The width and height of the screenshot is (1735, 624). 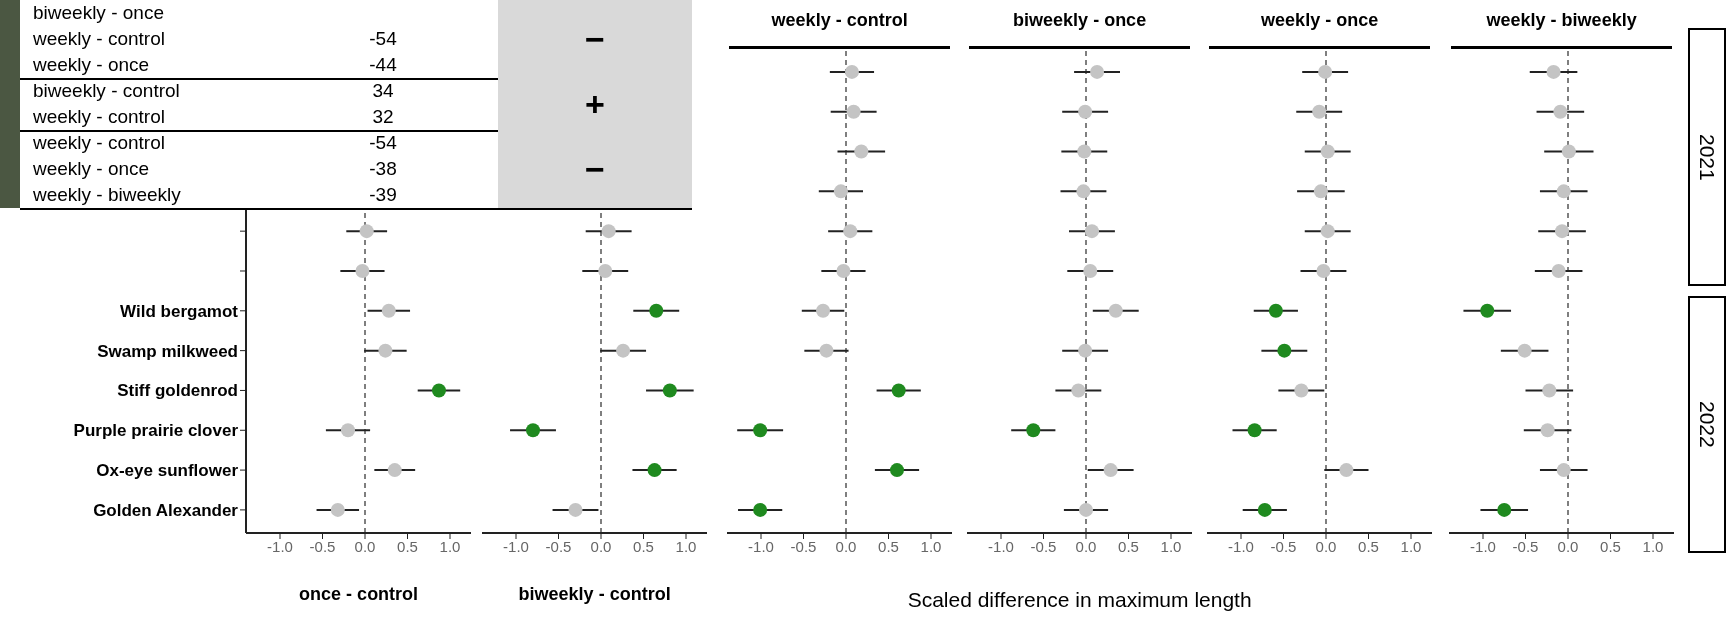 I want to click on chart-title: weekly - biweekly, so click(x=1561, y=20).